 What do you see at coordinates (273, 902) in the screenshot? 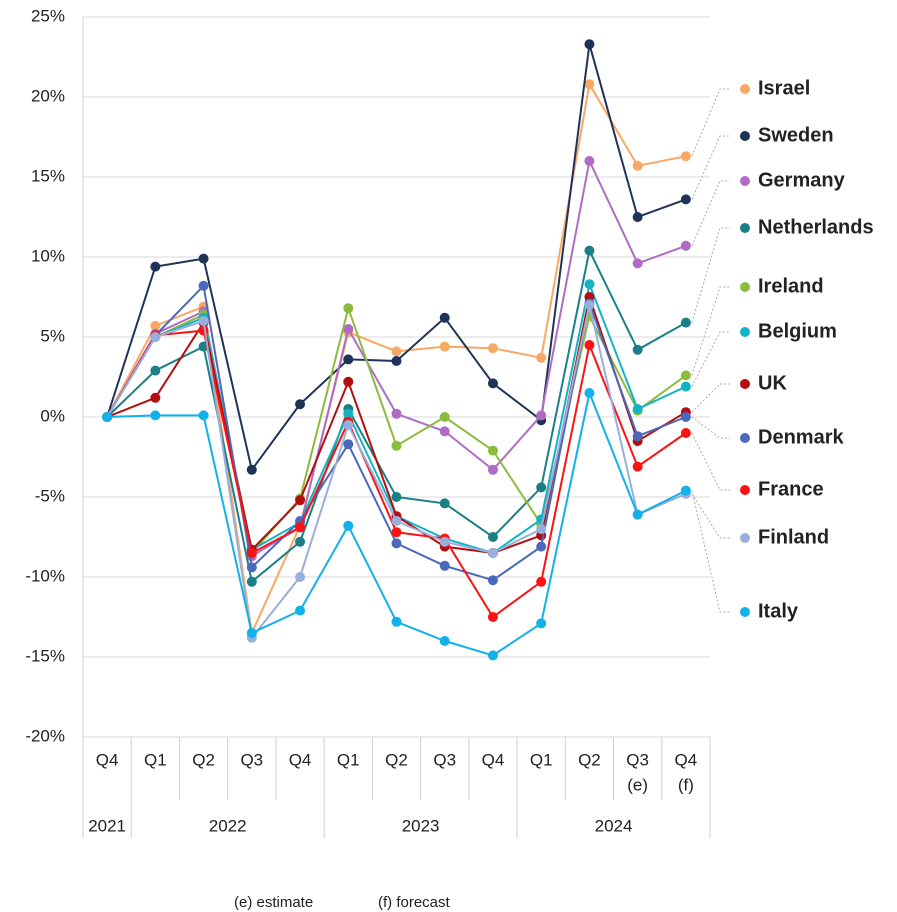
I see `footnote: (e) estimate` at bounding box center [273, 902].